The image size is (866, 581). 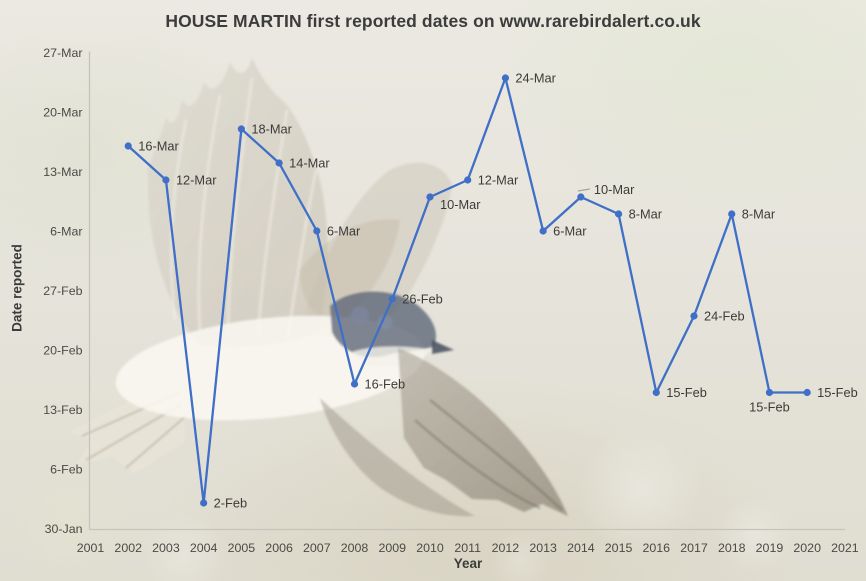 I want to click on data-label-2007: 6-Mar, so click(x=344, y=231).